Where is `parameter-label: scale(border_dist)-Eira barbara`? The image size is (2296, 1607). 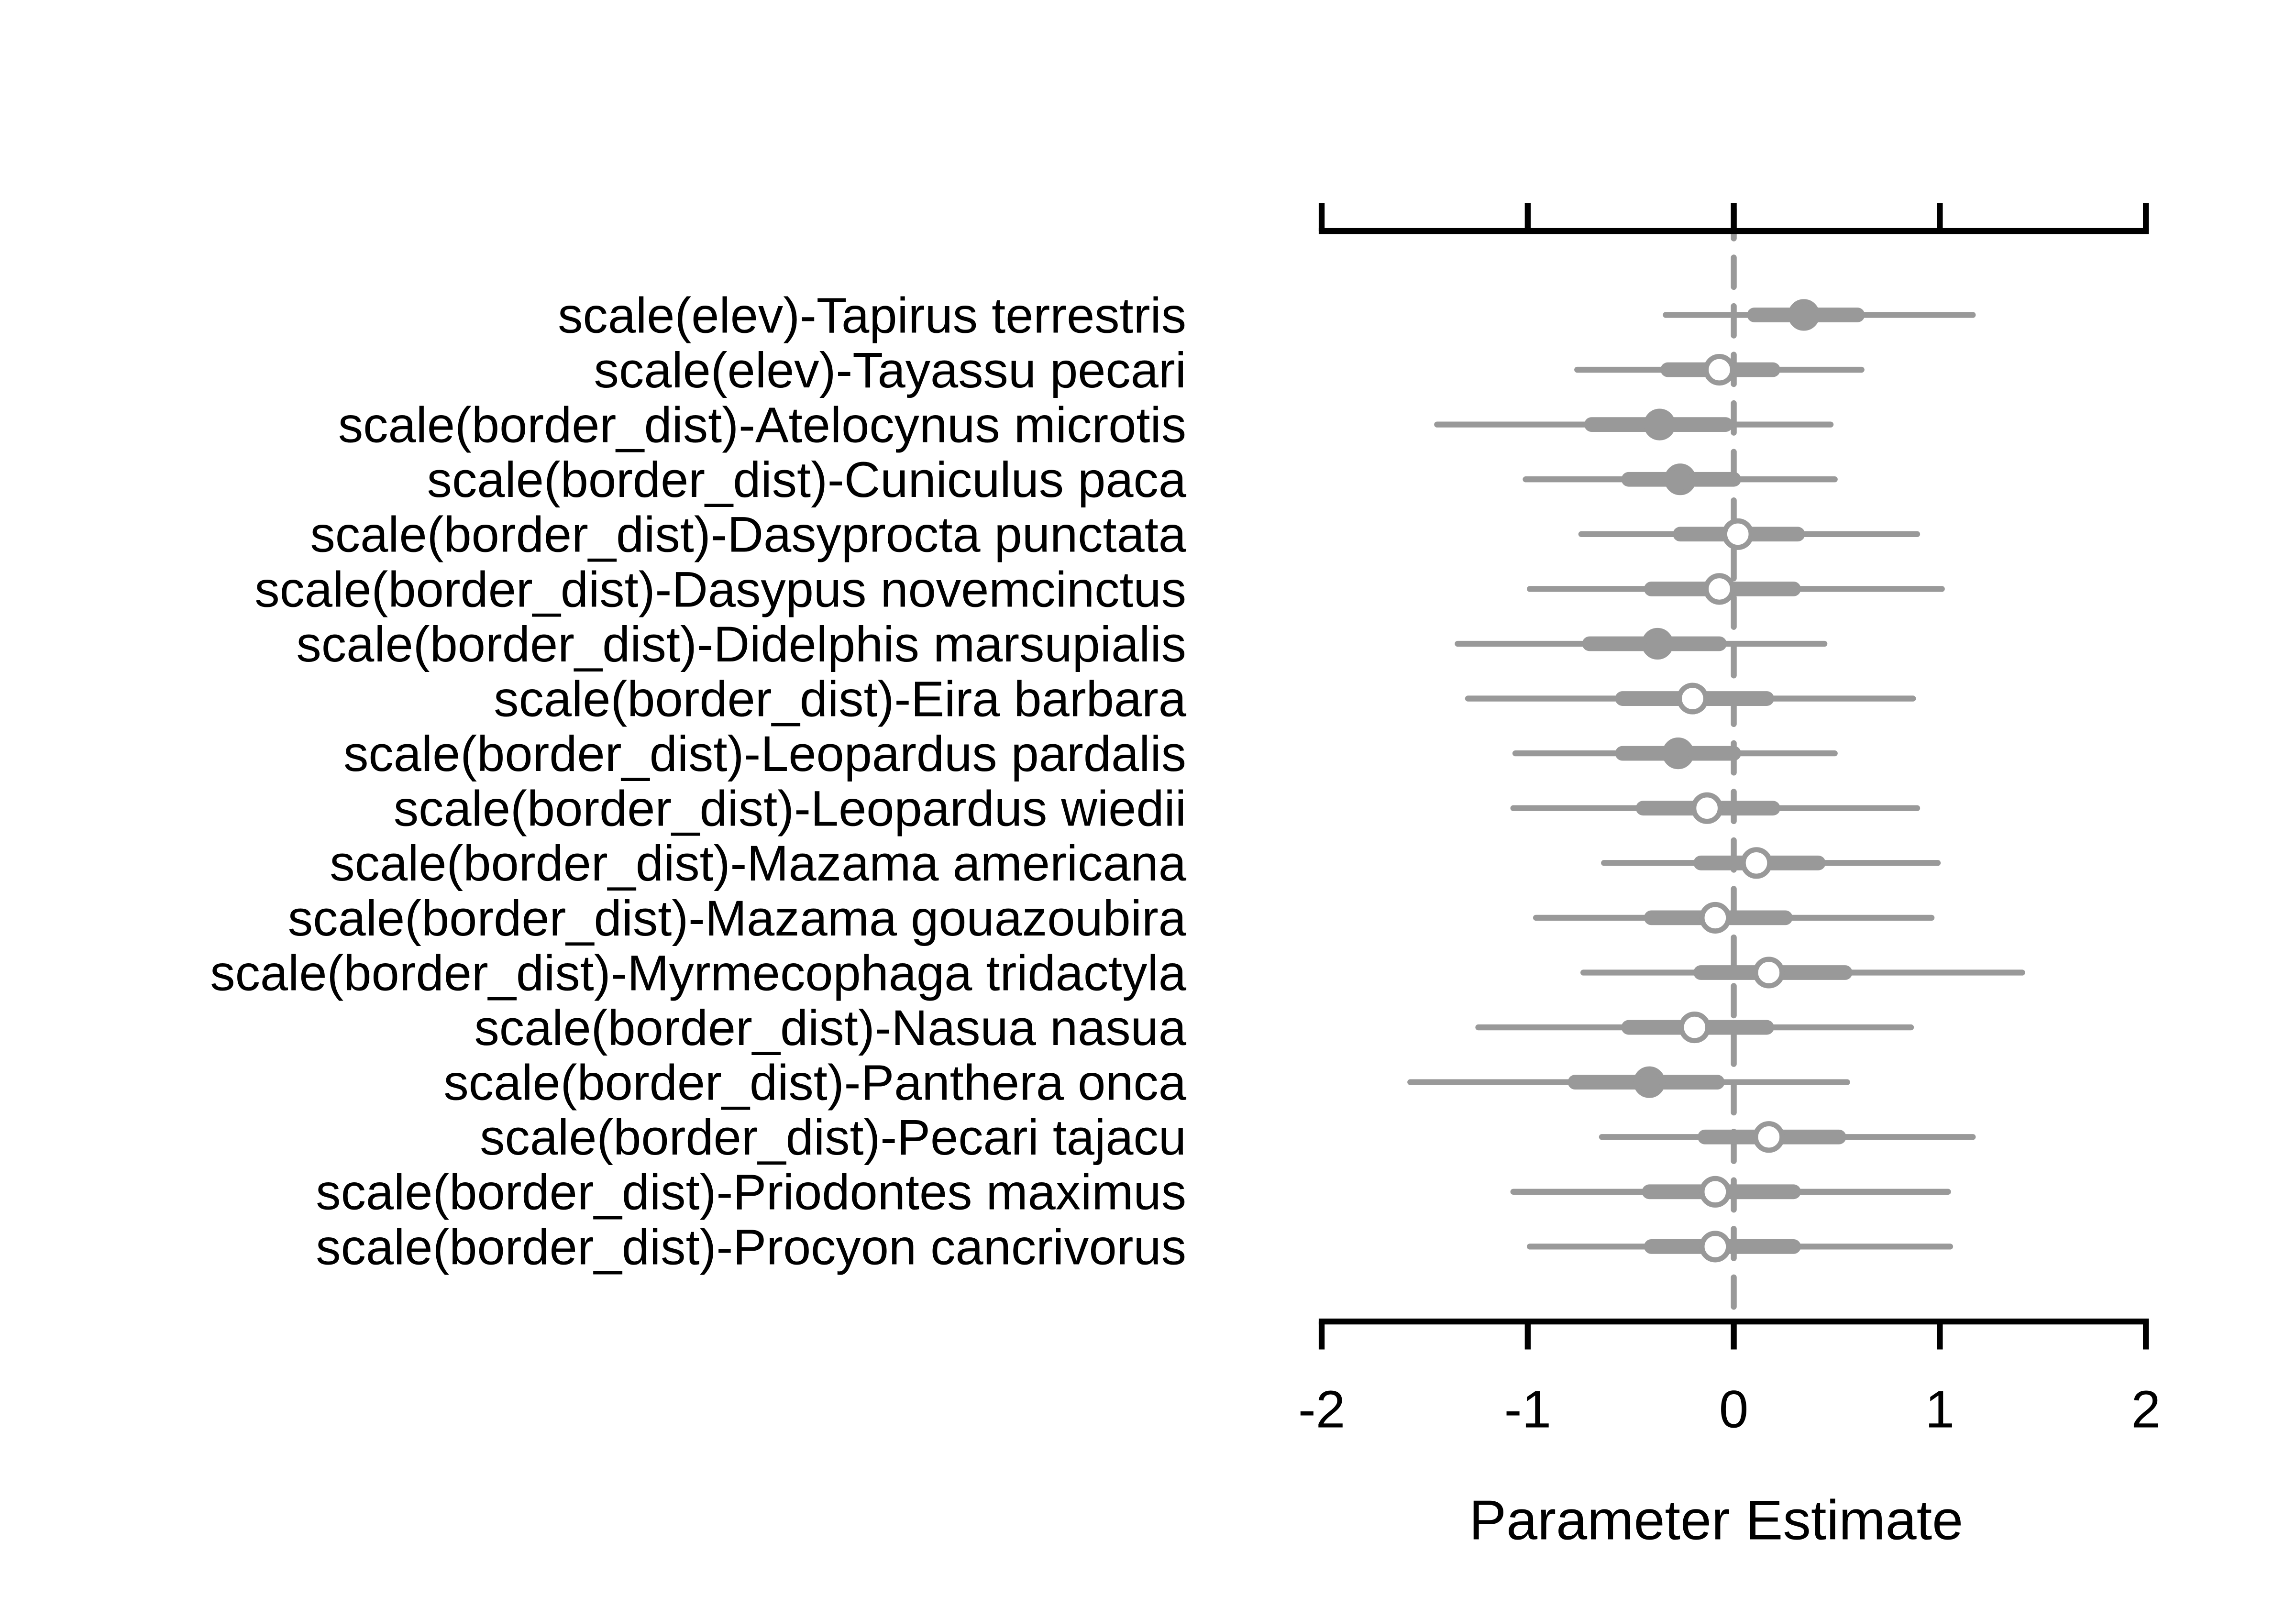
parameter-label: scale(border_dist)-Eira barbara is located at coordinates (841, 699).